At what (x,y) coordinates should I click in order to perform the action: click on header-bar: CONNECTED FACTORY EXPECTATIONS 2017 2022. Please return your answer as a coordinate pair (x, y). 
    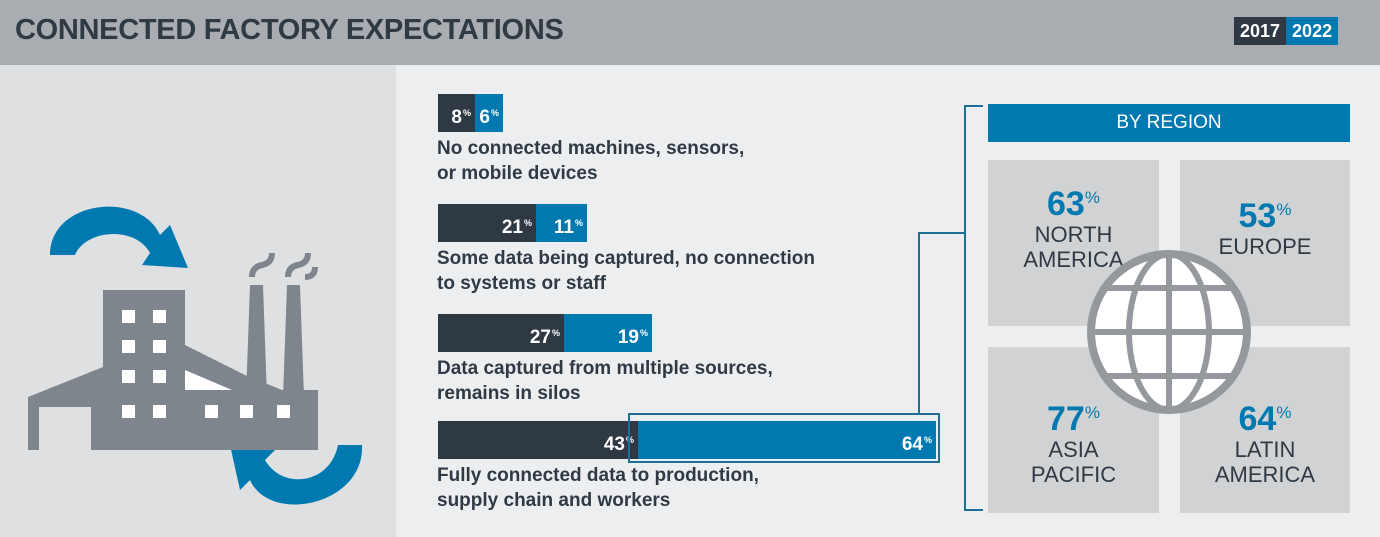
    Looking at the image, I should click on (690, 32).